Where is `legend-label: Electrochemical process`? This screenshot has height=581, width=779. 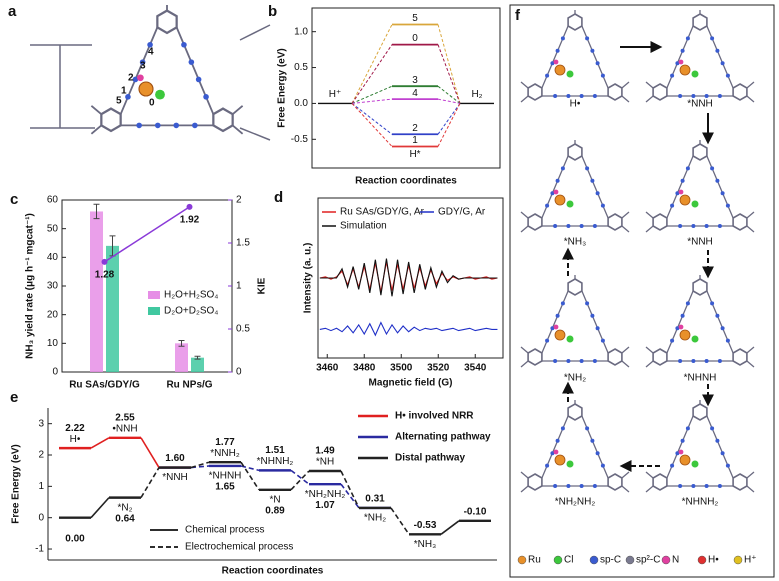
legend-label: Electrochemical process is located at coordinates (239, 547).